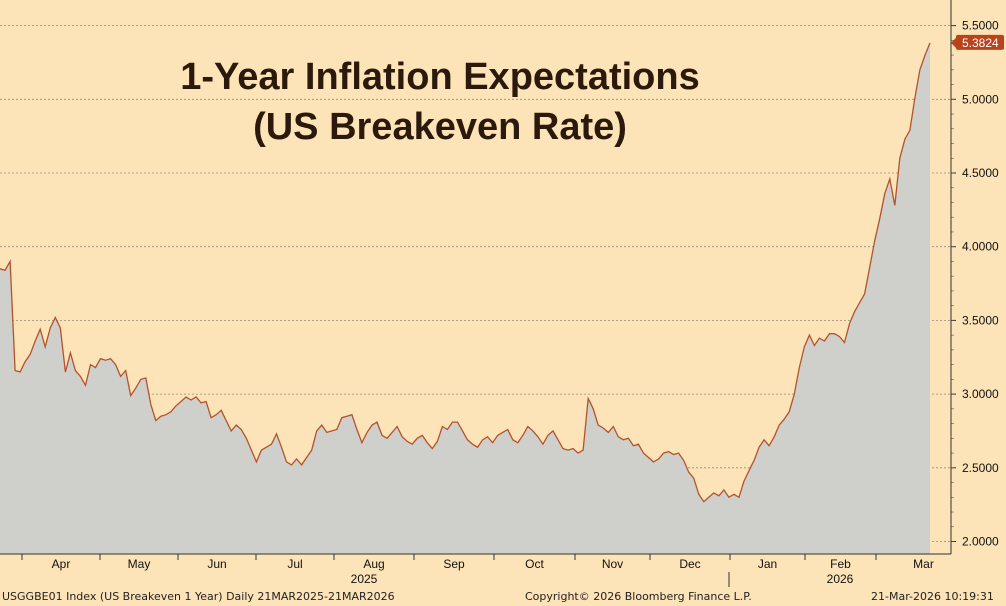 This screenshot has width=1006, height=606. I want to click on y-tick-label: 4.5000, so click(980, 173).